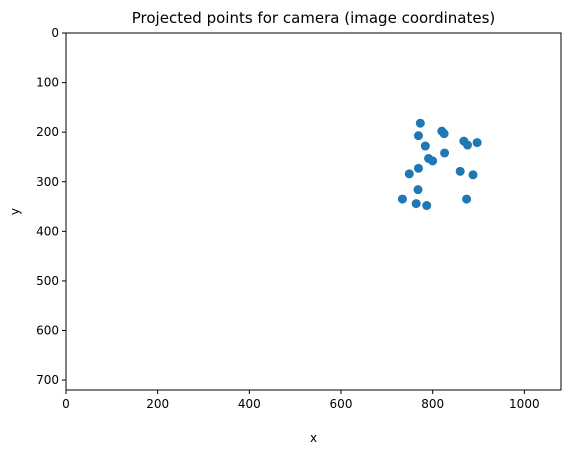 This screenshot has height=455, width=571. Describe the element at coordinates (47, 83) in the screenshot. I see `y-tick-label: 100` at that location.